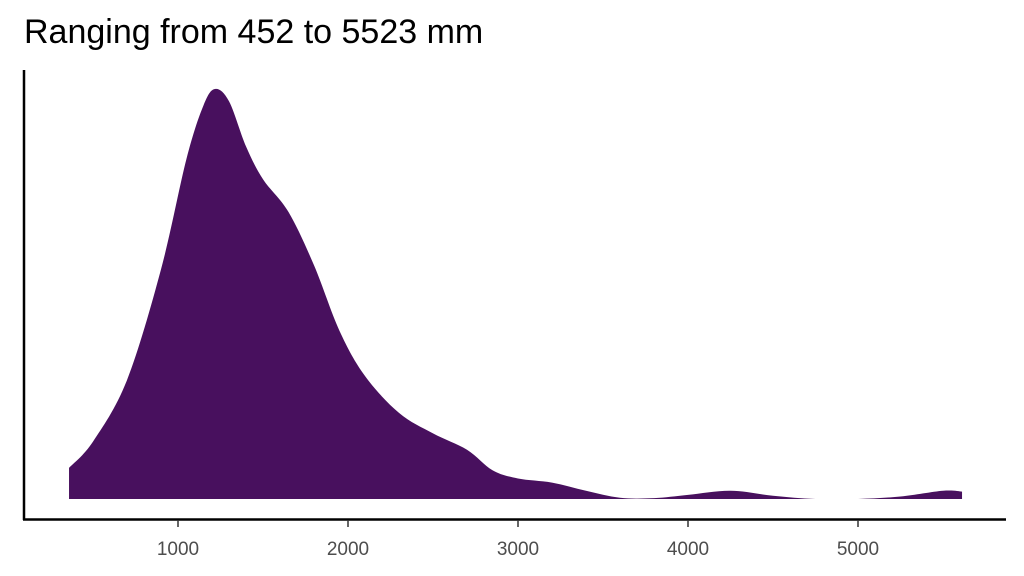 The height and width of the screenshot is (576, 1024). Describe the element at coordinates (858, 549) in the screenshot. I see `x-tick-label: 5000` at that location.